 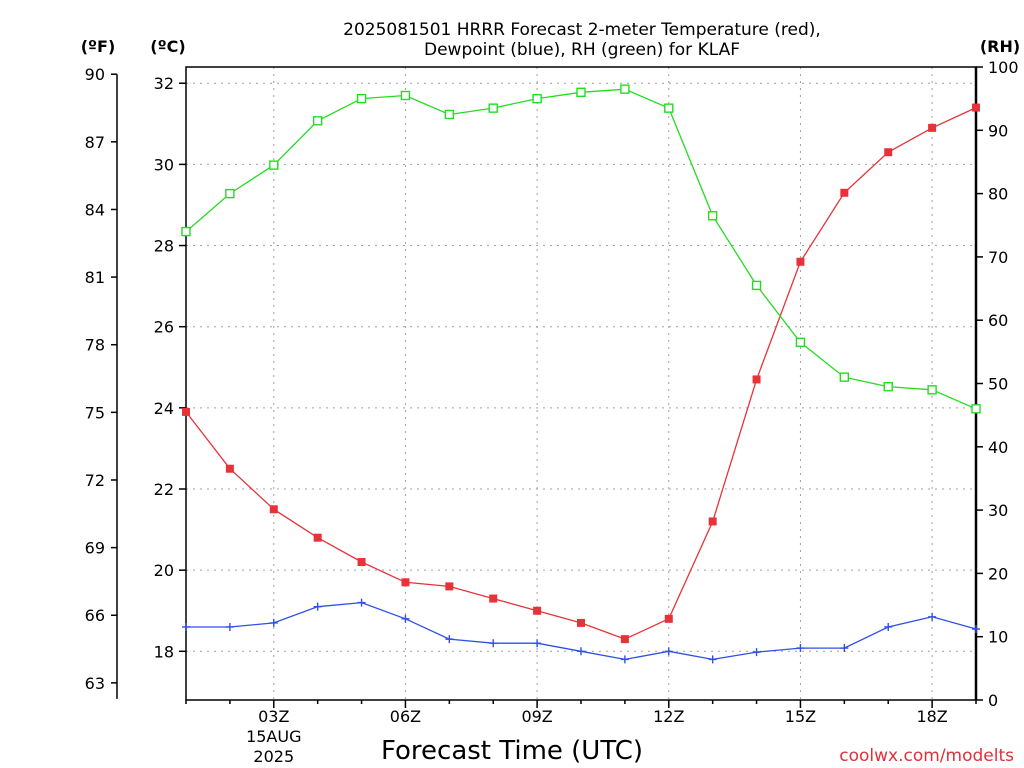 What do you see at coordinates (931, 716) in the screenshot?
I see `x-tick-label: 18Z` at bounding box center [931, 716].